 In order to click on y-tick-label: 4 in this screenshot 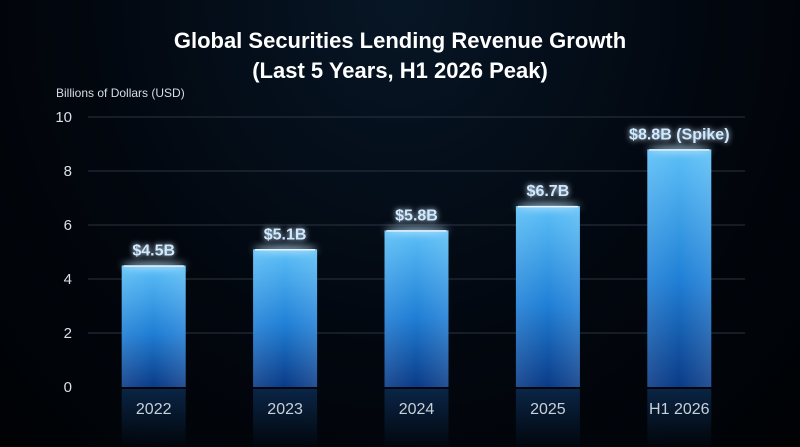, I will do `click(68, 279)`.